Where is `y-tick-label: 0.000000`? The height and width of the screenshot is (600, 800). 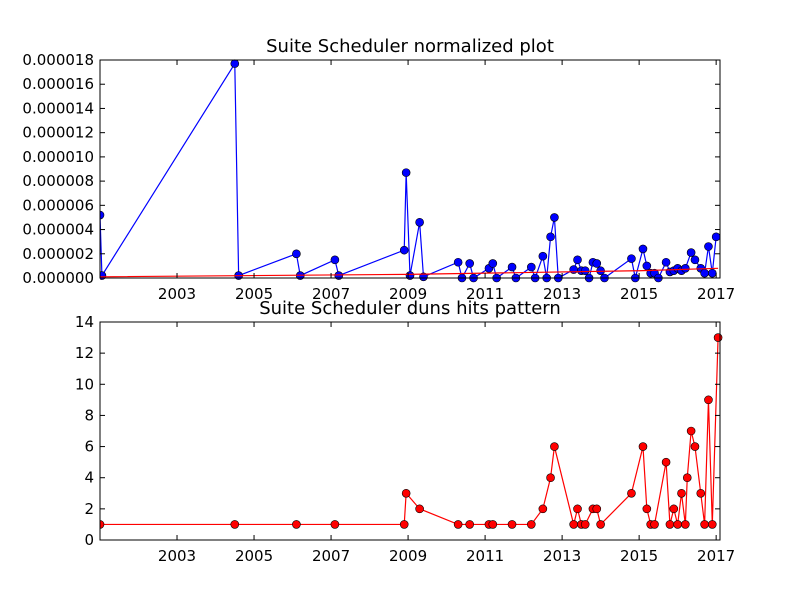
y-tick-label: 0.000000 is located at coordinates (58, 278).